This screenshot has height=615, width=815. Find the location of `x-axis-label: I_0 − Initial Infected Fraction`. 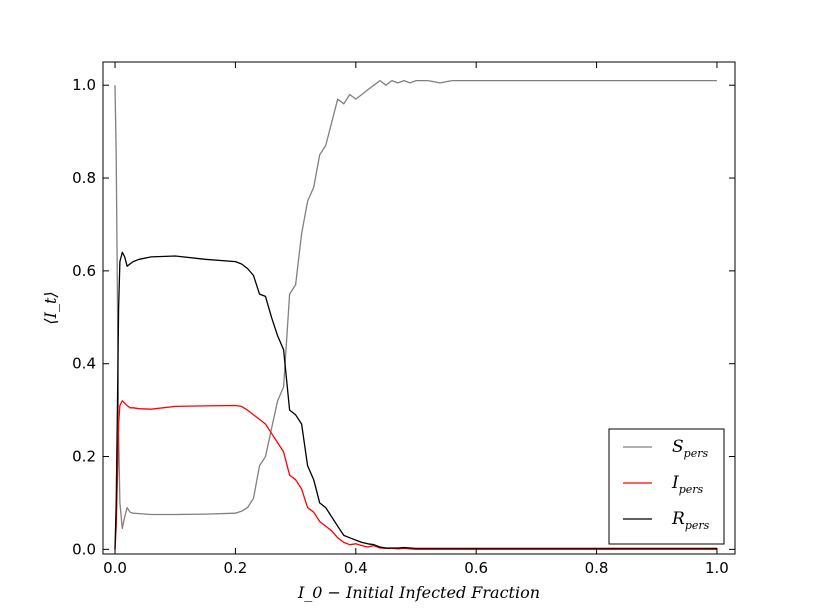

x-axis-label: I_0 − Initial Infected Fraction is located at coordinates (418, 592).